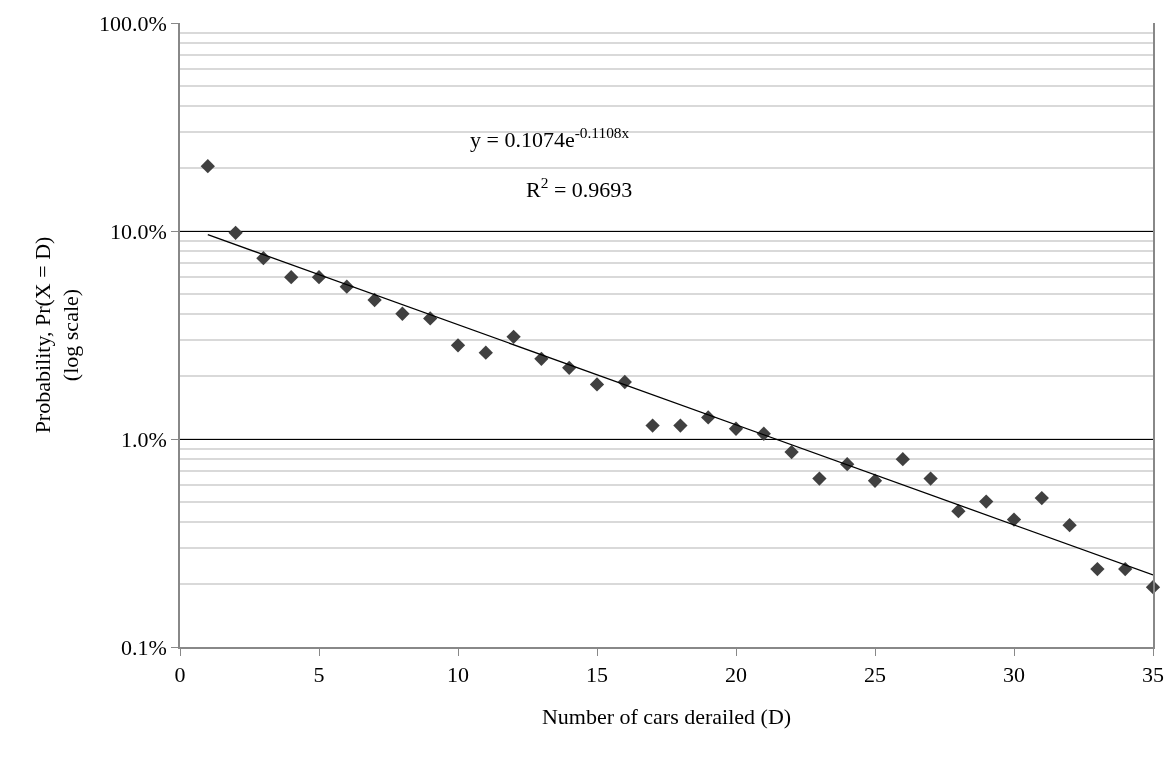 The image size is (1170, 761). I want to click on annotation: y = 0.1074e$^{-0.1108x}$, so click(550, 138).